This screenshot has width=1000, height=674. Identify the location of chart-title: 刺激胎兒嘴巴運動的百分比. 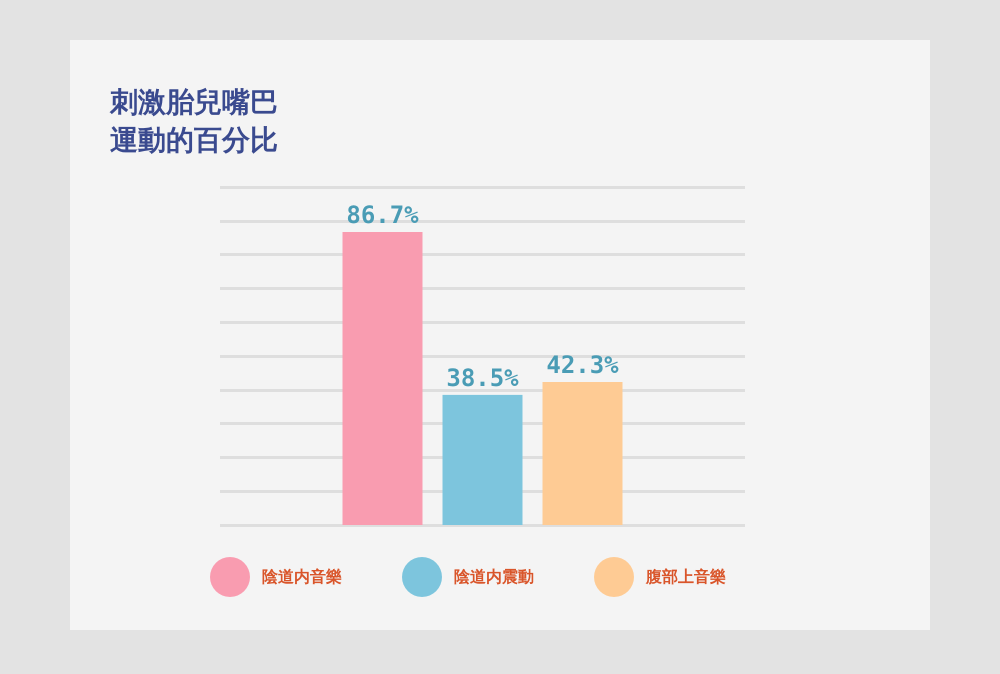
(193, 121).